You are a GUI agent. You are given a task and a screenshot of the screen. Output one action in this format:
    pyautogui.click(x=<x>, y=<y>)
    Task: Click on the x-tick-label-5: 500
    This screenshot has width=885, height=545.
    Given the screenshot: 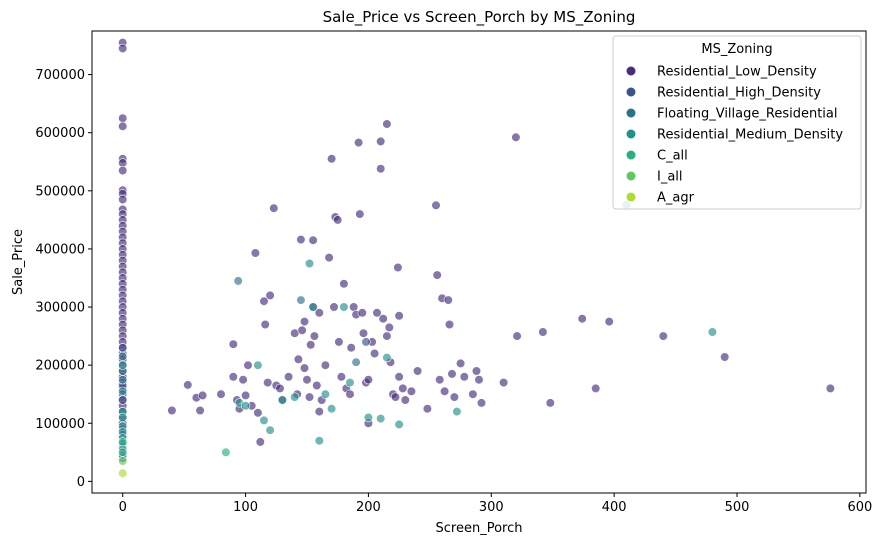 What is the action you would take?
    pyautogui.click(x=737, y=507)
    